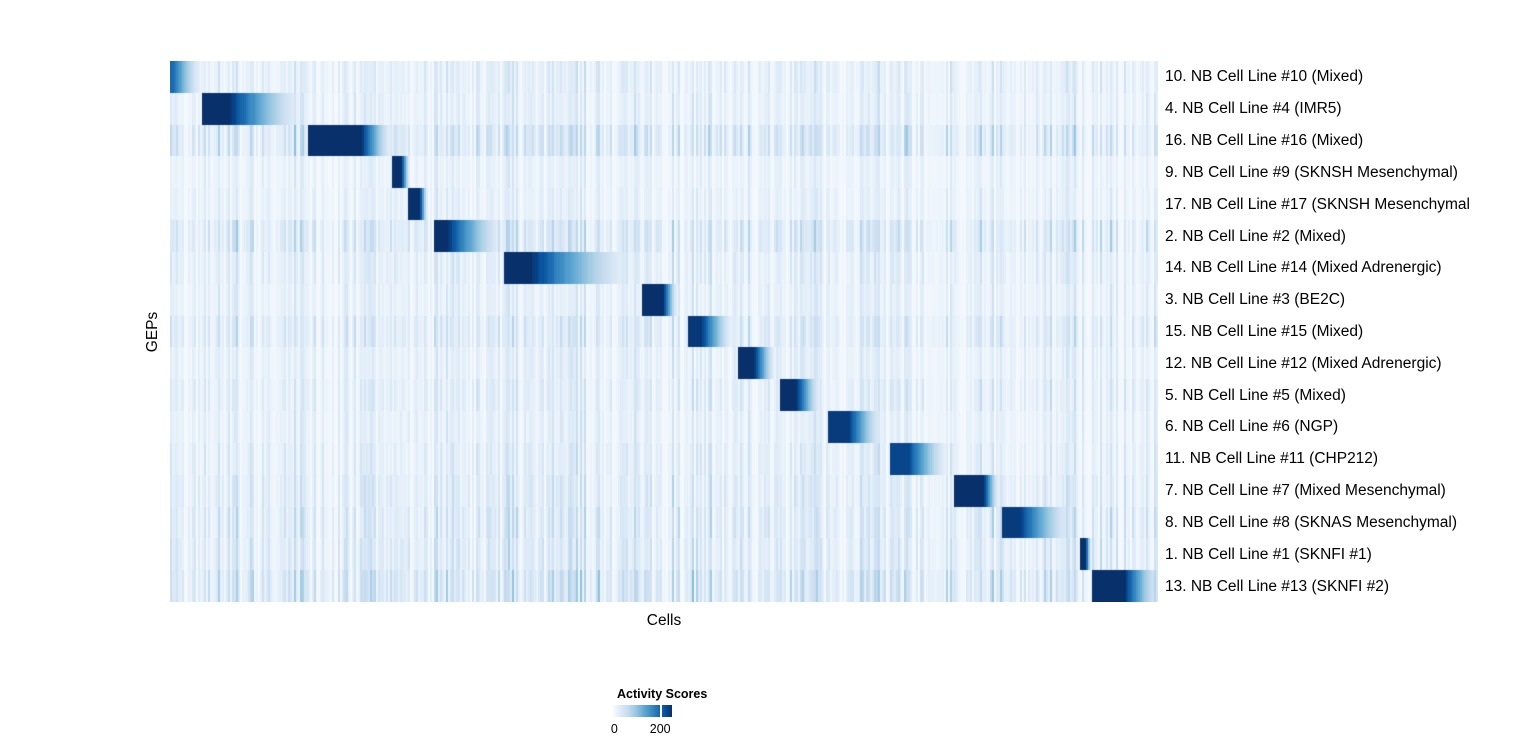 Image resolution: width=1540 pixels, height=743 pixels. Describe the element at coordinates (642, 711) in the screenshot. I see `legend-colorbar` at that location.